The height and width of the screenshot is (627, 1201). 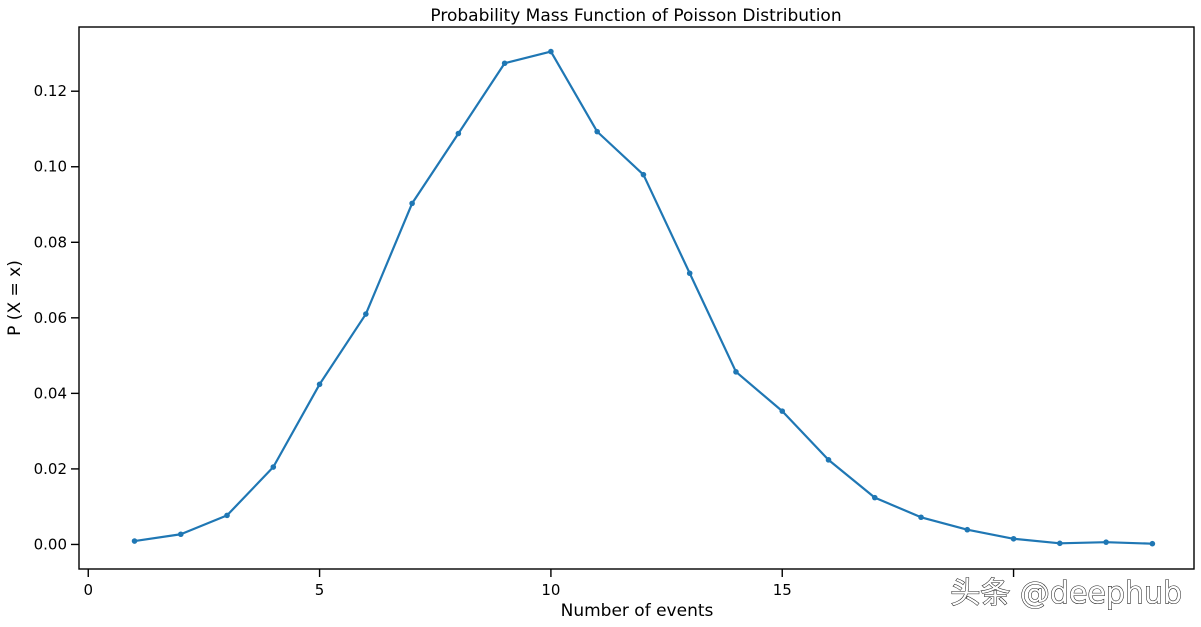 What do you see at coordinates (88, 590) in the screenshot?
I see `x-tick-label: 0` at bounding box center [88, 590].